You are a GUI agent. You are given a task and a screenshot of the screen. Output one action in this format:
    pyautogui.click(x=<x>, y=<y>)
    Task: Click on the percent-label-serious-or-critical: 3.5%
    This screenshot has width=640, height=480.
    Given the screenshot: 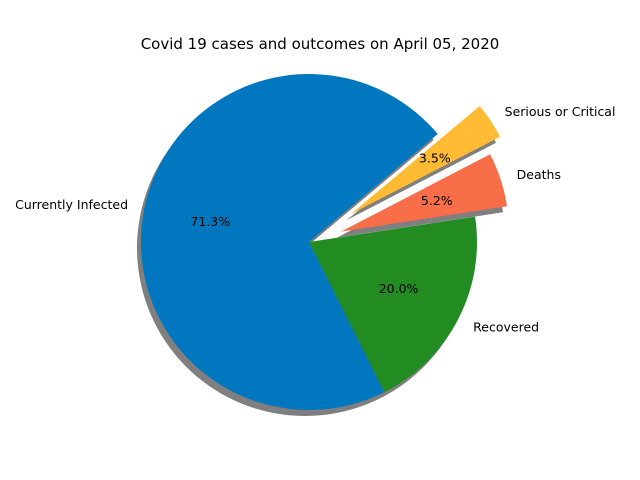 What is the action you would take?
    pyautogui.click(x=435, y=158)
    